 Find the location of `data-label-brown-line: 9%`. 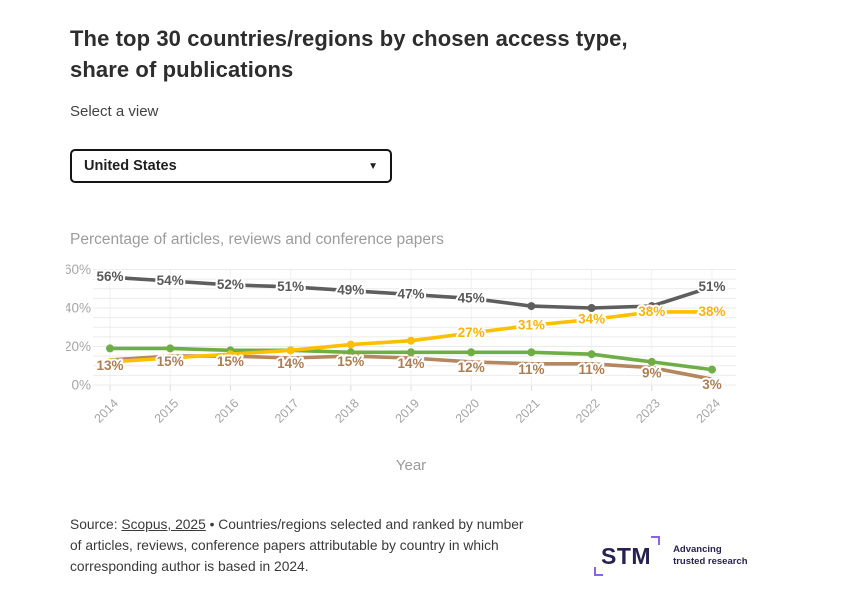

data-label-brown-line: 9% is located at coordinates (652, 373).